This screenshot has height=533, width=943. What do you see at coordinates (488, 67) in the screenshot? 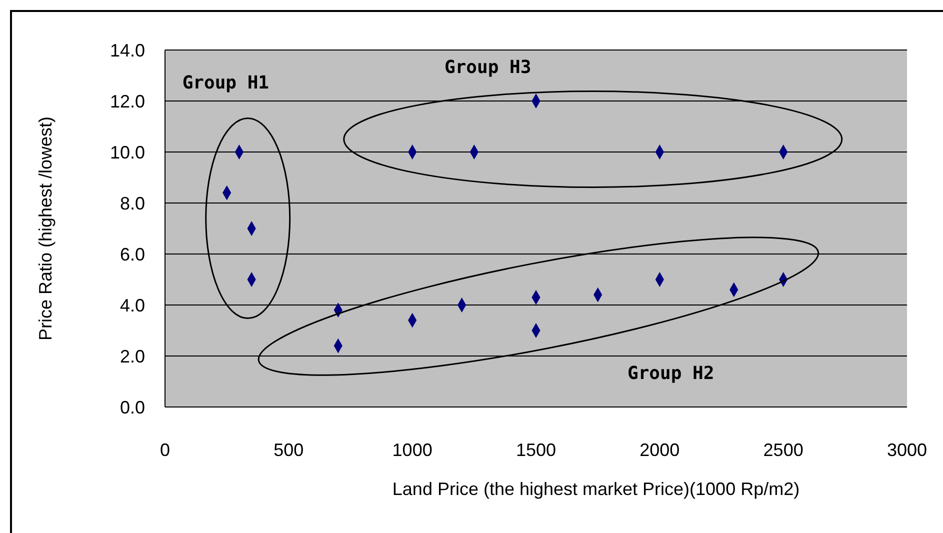
I see `annotation: Group H3` at bounding box center [488, 67].